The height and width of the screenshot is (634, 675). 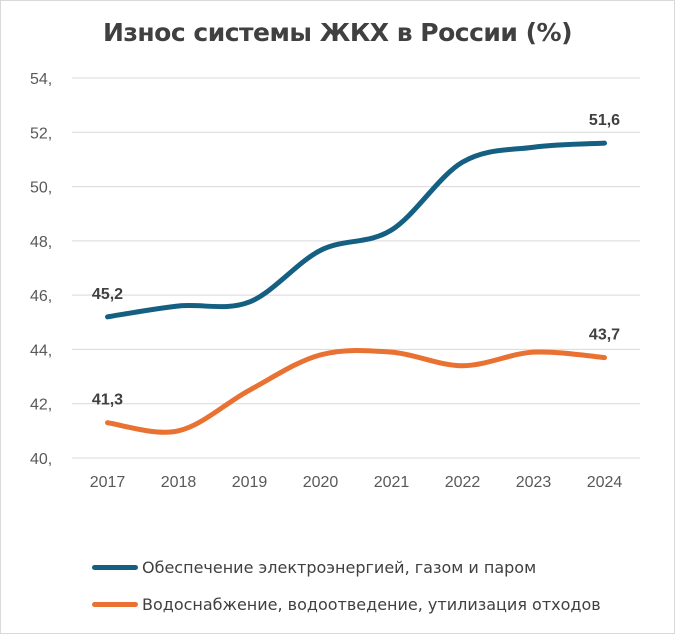 What do you see at coordinates (392, 482) in the screenshot?
I see `x-tick-label: 2021` at bounding box center [392, 482].